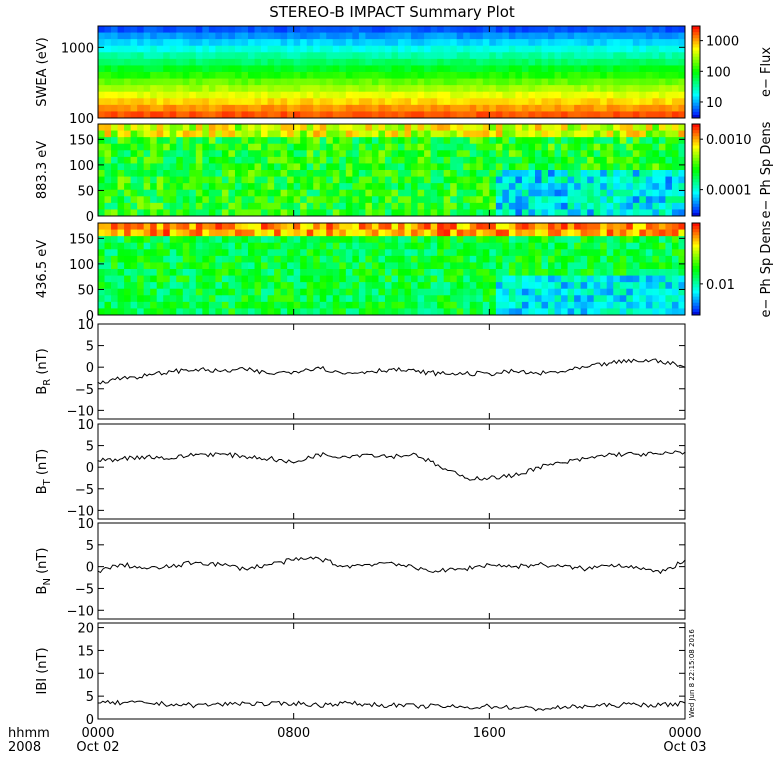  What do you see at coordinates (42, 563) in the screenshot?
I see `y-axis-label-unit: (nT)` at bounding box center [42, 563].